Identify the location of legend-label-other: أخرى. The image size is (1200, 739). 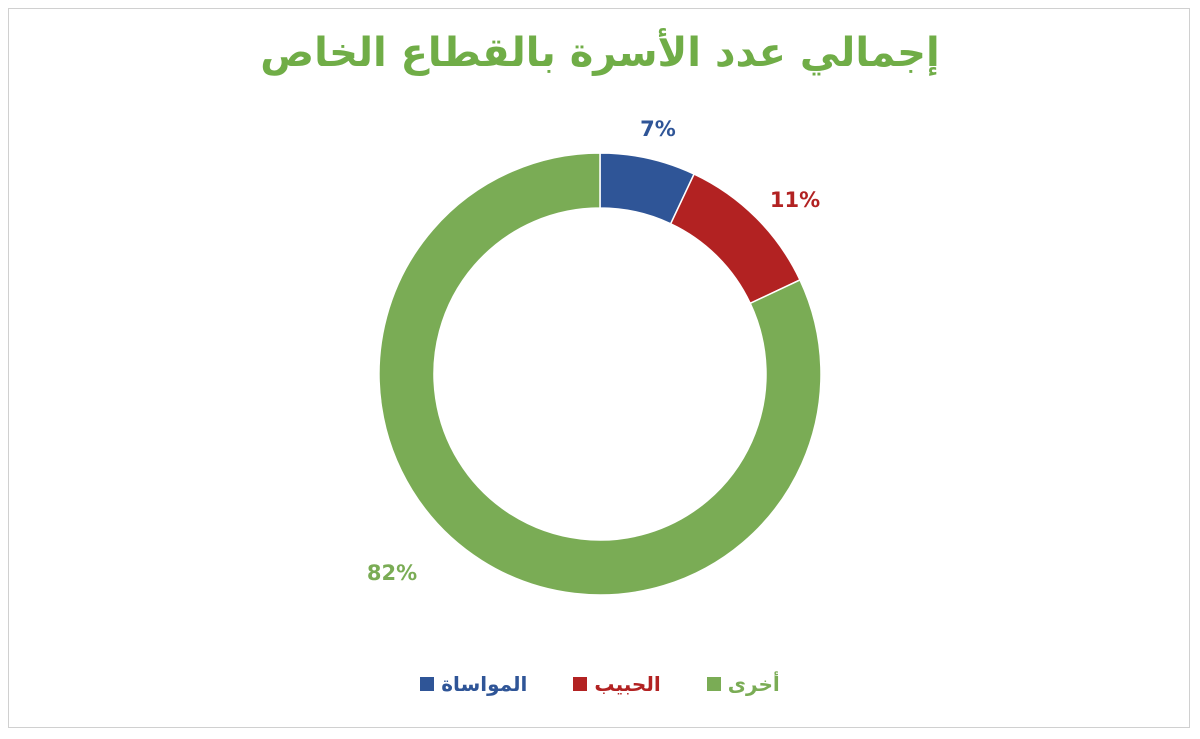
(753, 684).